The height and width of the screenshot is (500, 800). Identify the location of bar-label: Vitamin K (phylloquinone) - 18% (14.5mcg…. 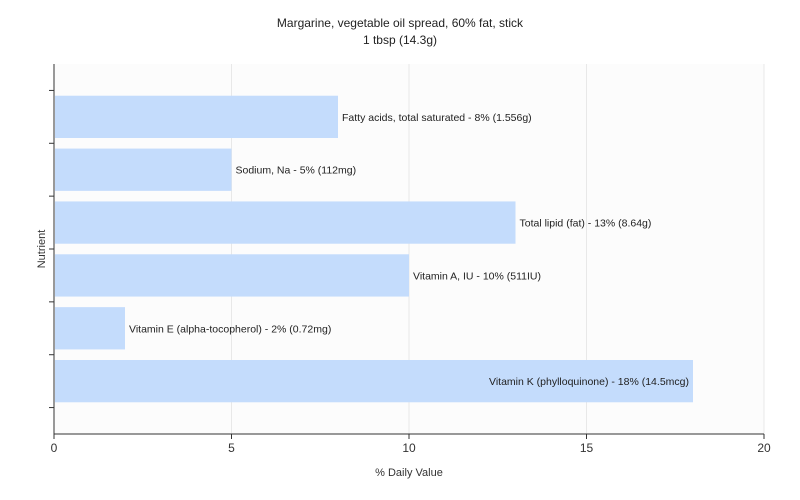
(589, 382).